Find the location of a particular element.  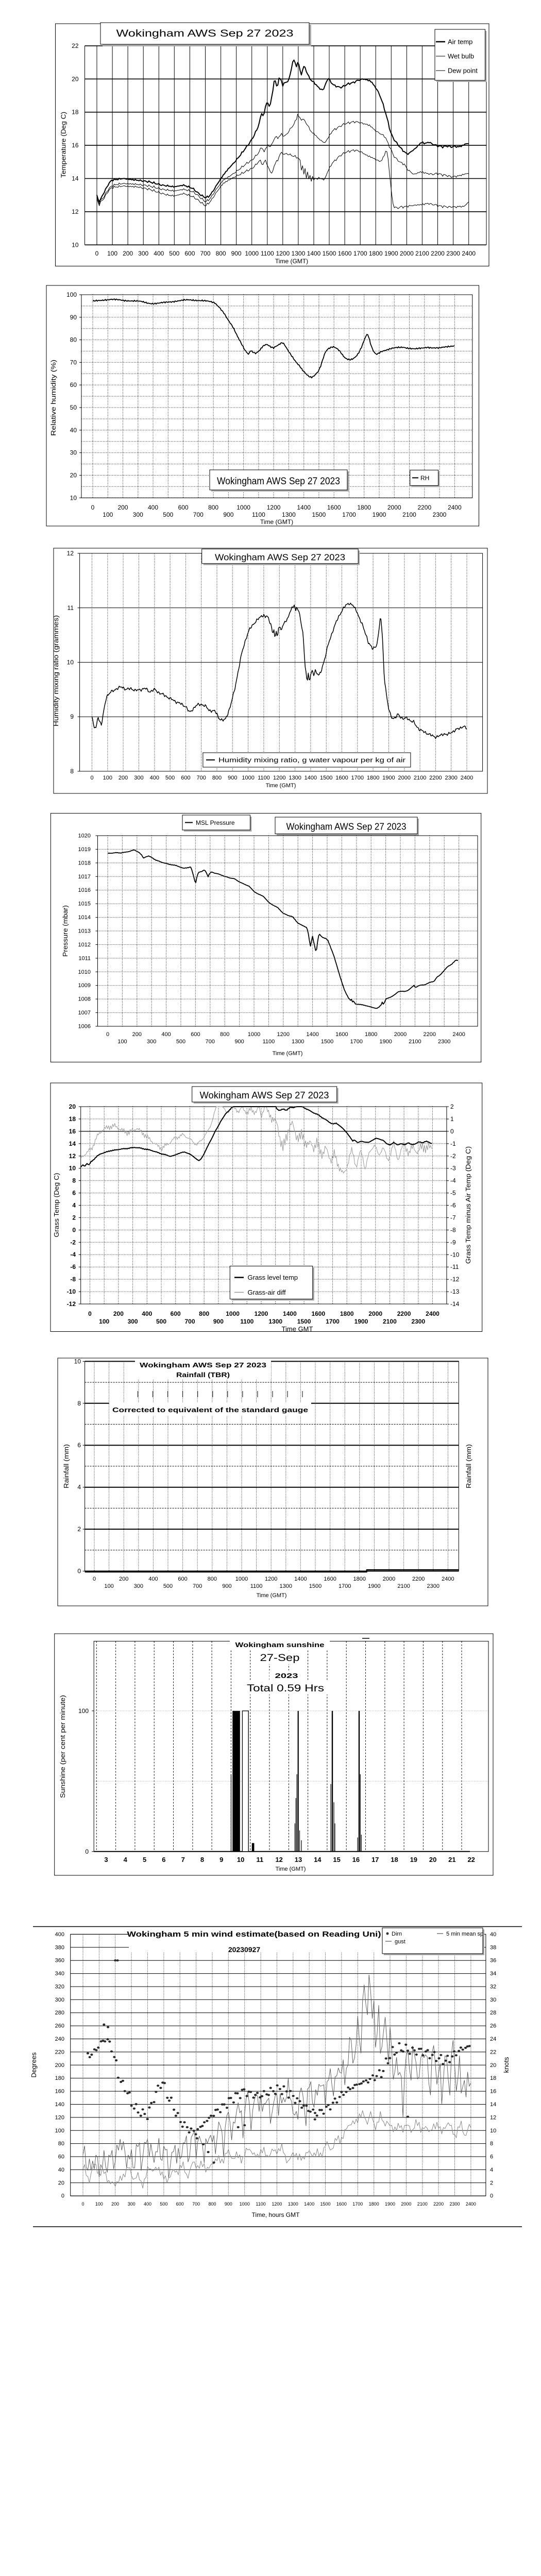

svg-text: -8 is located at coordinates (453, 1229).